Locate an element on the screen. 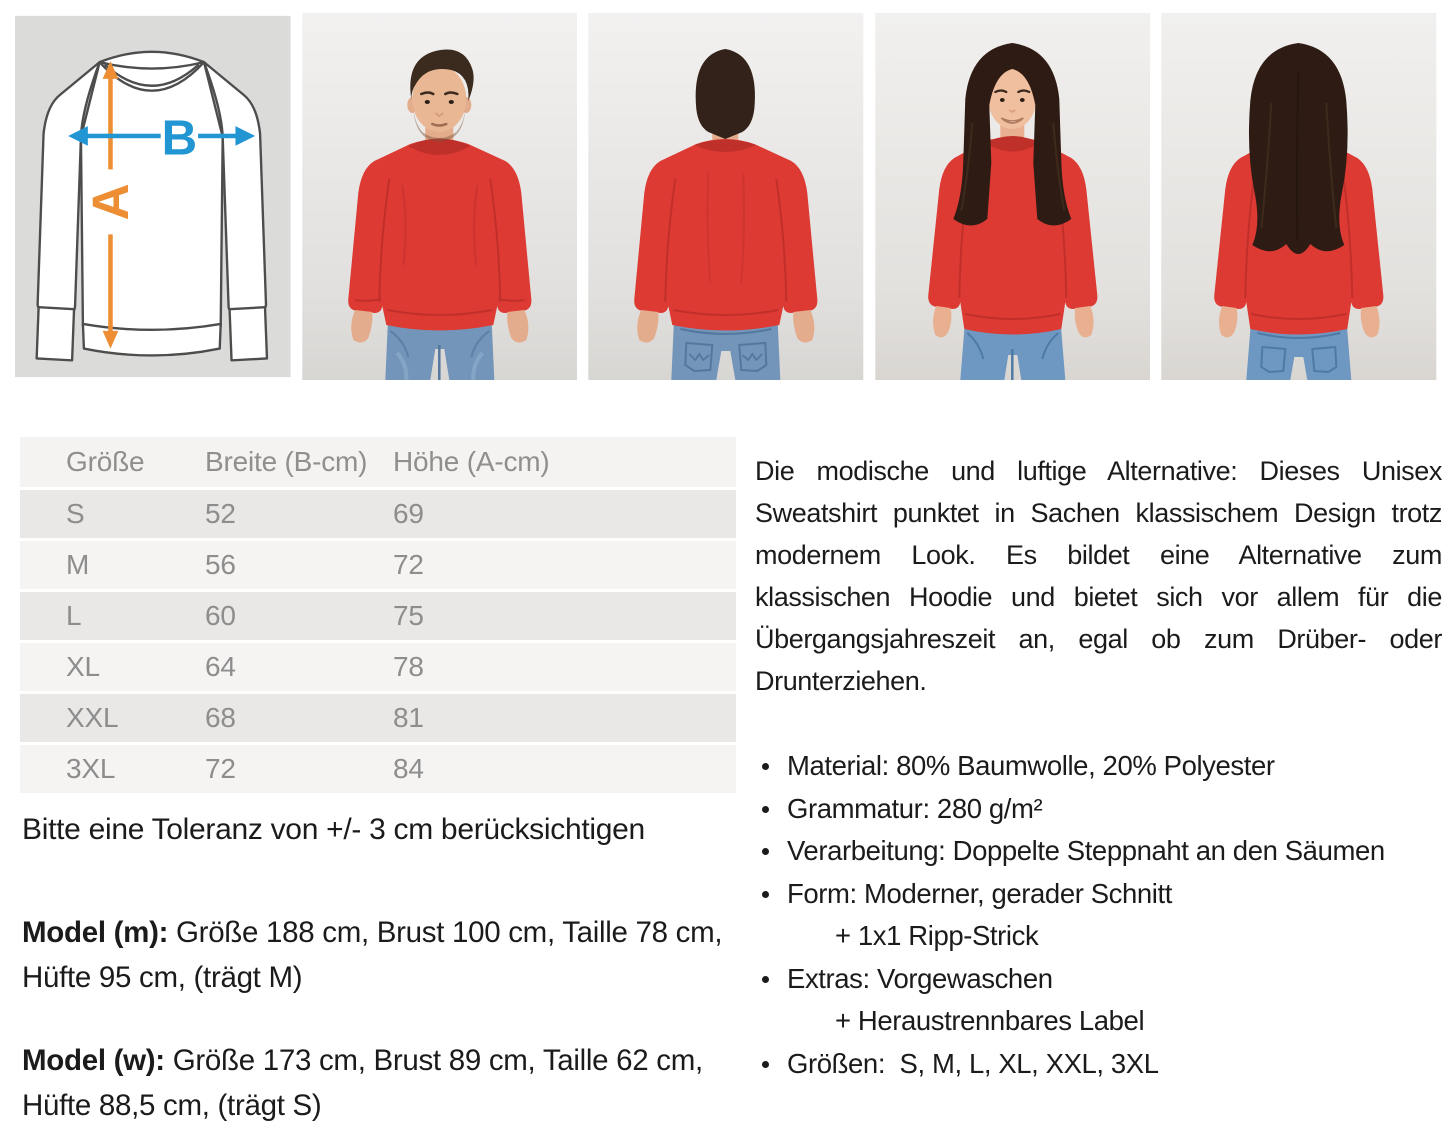 Image resolution: width=1445 pixels, height=1145 pixels. female-back-photo-graphic is located at coordinates (1299, 196).